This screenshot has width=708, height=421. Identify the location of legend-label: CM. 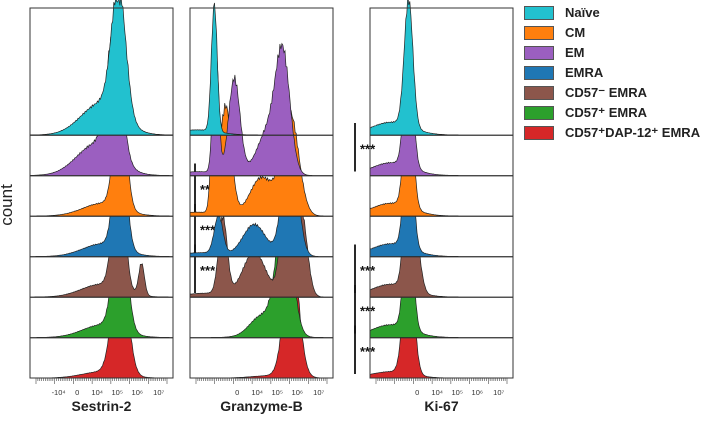
(575, 32).